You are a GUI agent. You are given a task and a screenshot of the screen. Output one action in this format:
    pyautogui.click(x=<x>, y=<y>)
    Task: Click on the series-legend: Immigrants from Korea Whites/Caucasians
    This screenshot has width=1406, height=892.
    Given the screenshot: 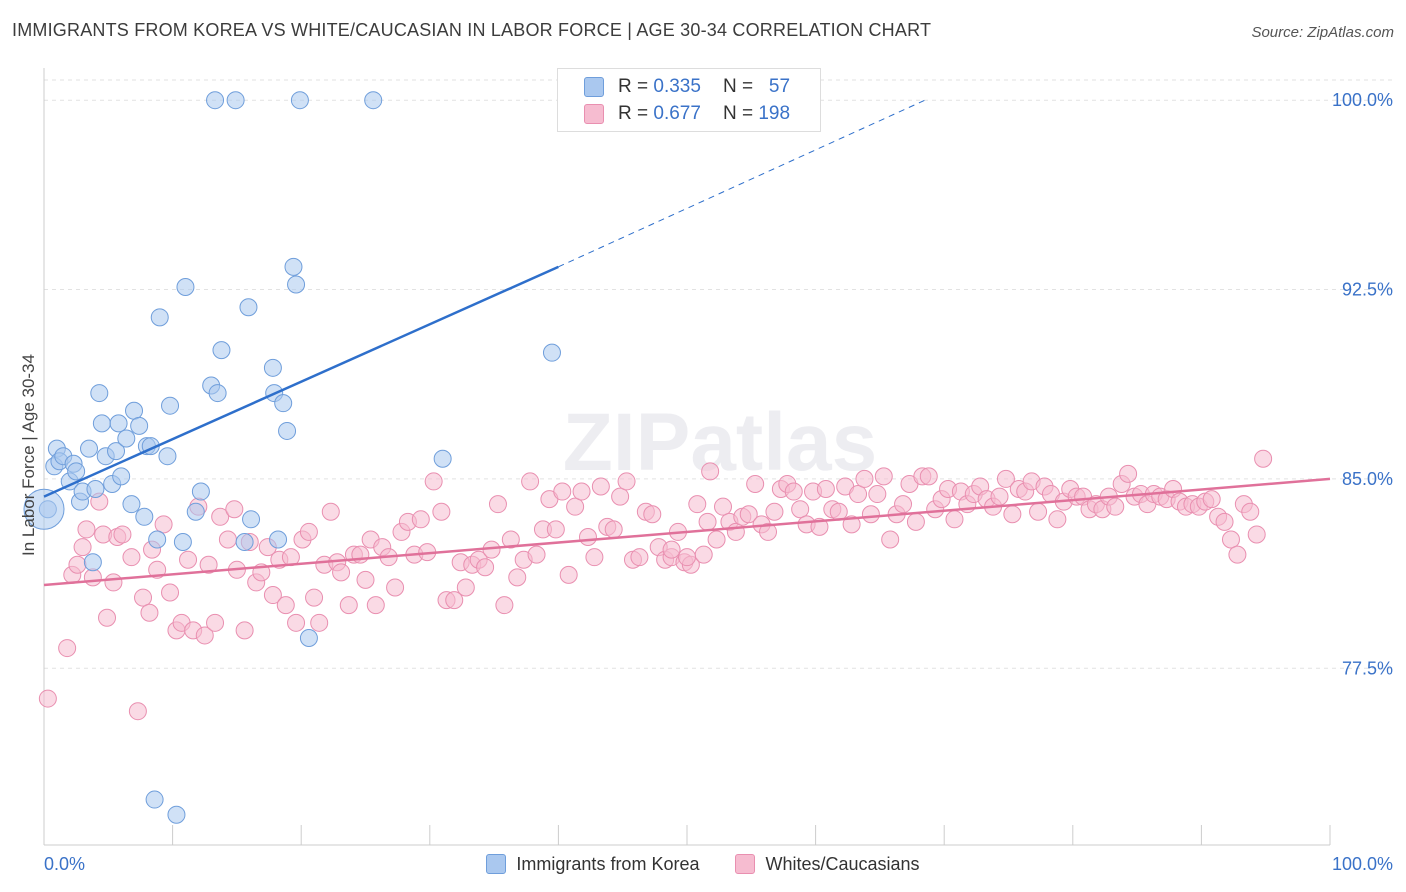 What is the action you would take?
    pyautogui.click(x=703, y=864)
    